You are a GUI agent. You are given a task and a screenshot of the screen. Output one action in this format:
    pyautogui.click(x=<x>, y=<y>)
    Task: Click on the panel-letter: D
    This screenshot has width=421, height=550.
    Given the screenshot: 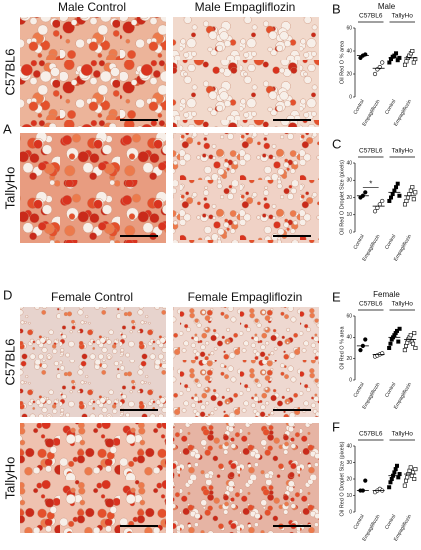 What is the action you would take?
    pyautogui.click(x=7, y=294)
    